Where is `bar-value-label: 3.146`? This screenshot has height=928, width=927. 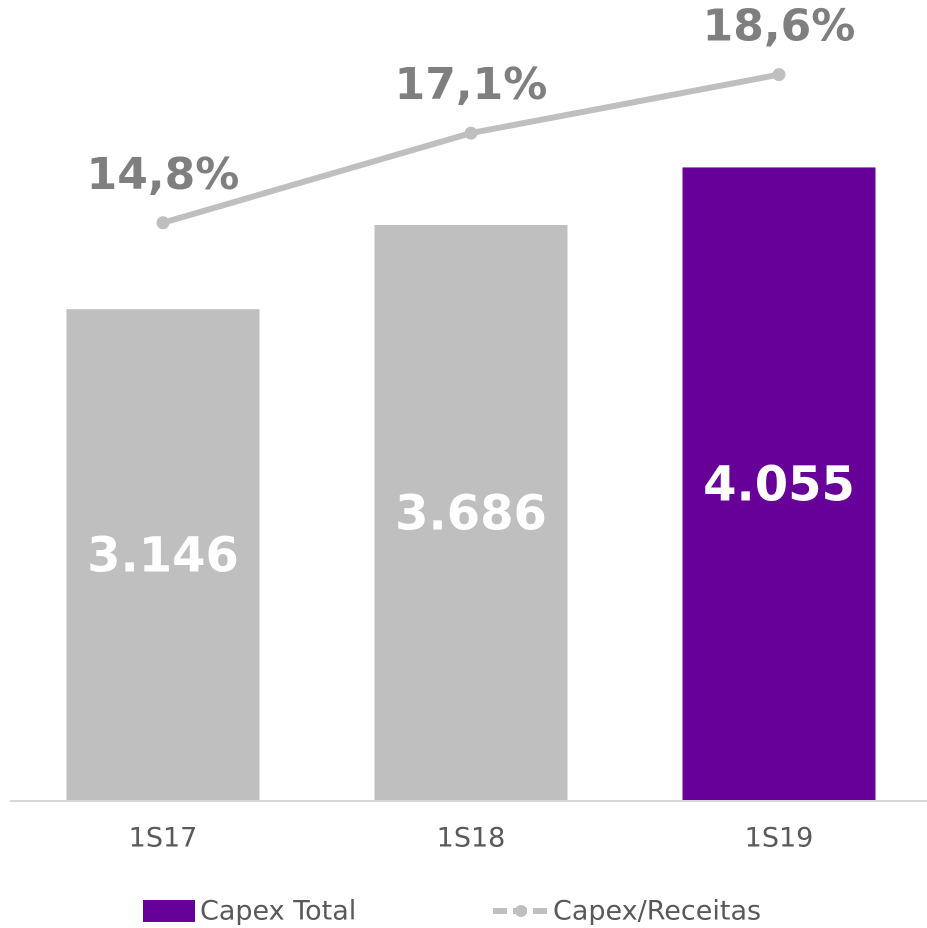
bar-value-label: 3.146 is located at coordinates (163, 556).